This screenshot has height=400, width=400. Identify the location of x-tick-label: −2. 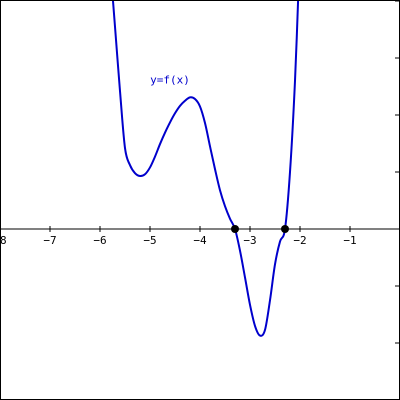
(299, 240).